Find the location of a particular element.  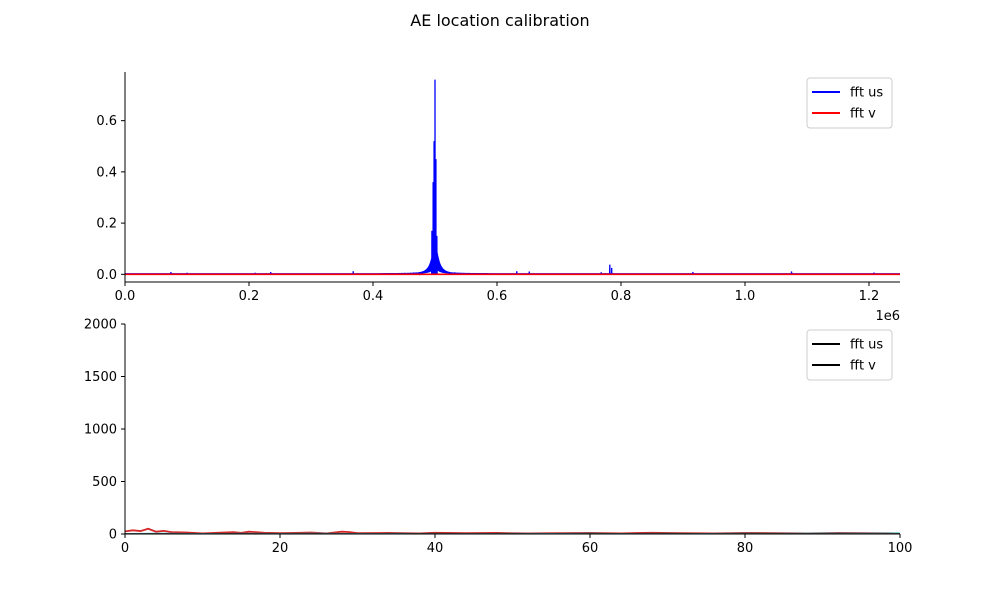

x-tick-label: 80 is located at coordinates (745, 548).